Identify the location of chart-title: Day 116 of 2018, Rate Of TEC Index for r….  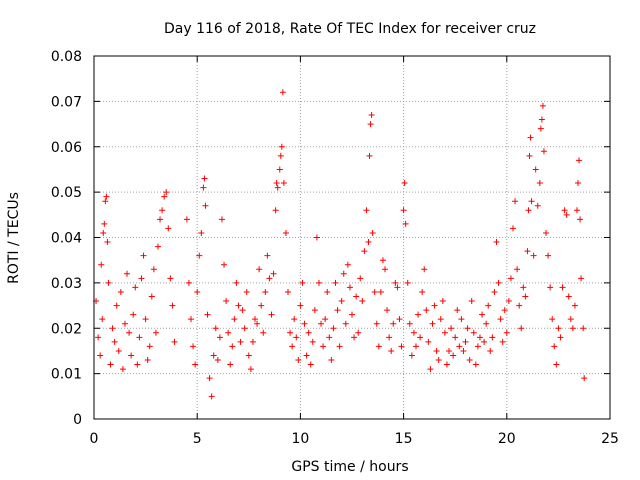
(350, 29).